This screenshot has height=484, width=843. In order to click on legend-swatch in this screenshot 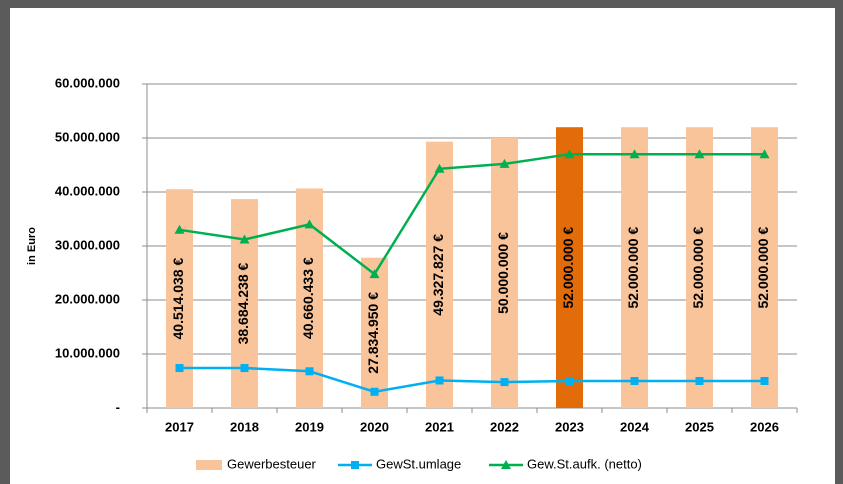, I will do `click(209, 465)`.